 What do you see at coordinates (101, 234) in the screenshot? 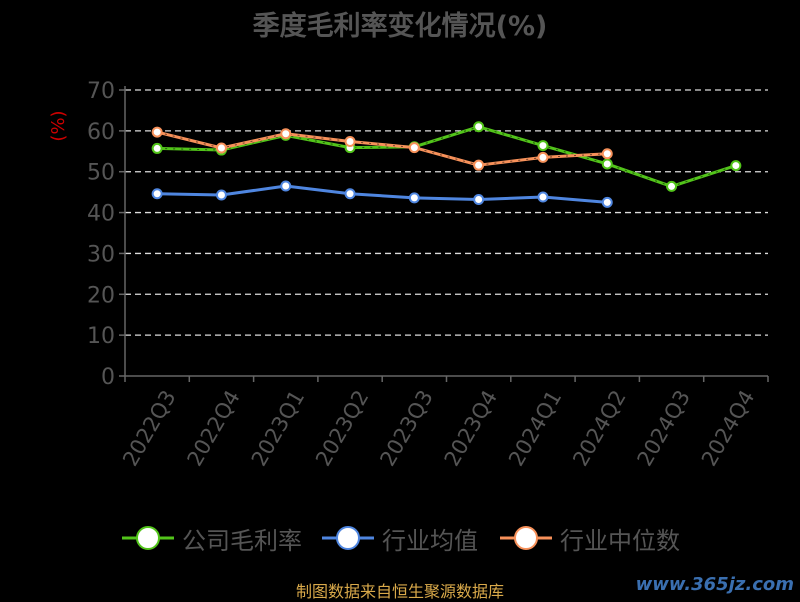
I see `y-tick-labels: 0 10 20 30 40 50 60 70` at bounding box center [101, 234].